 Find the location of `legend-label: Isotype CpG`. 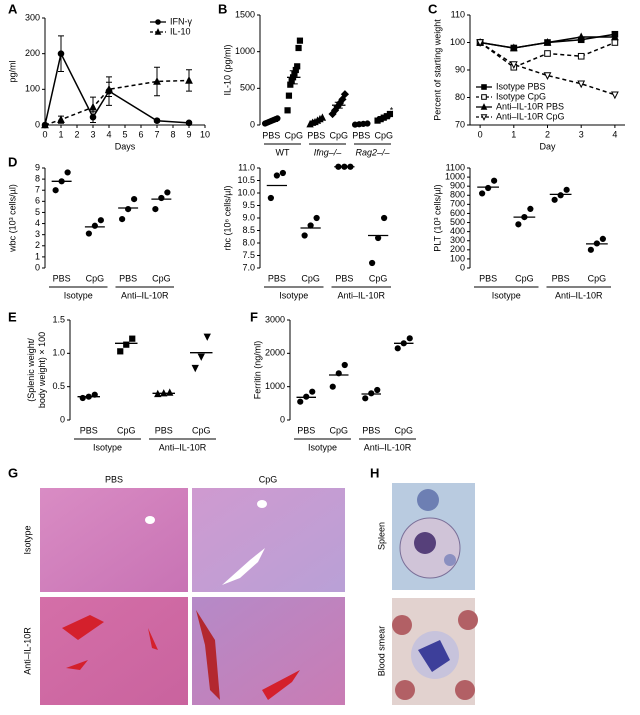

legend-label: Isotype CpG is located at coordinates (521, 96).